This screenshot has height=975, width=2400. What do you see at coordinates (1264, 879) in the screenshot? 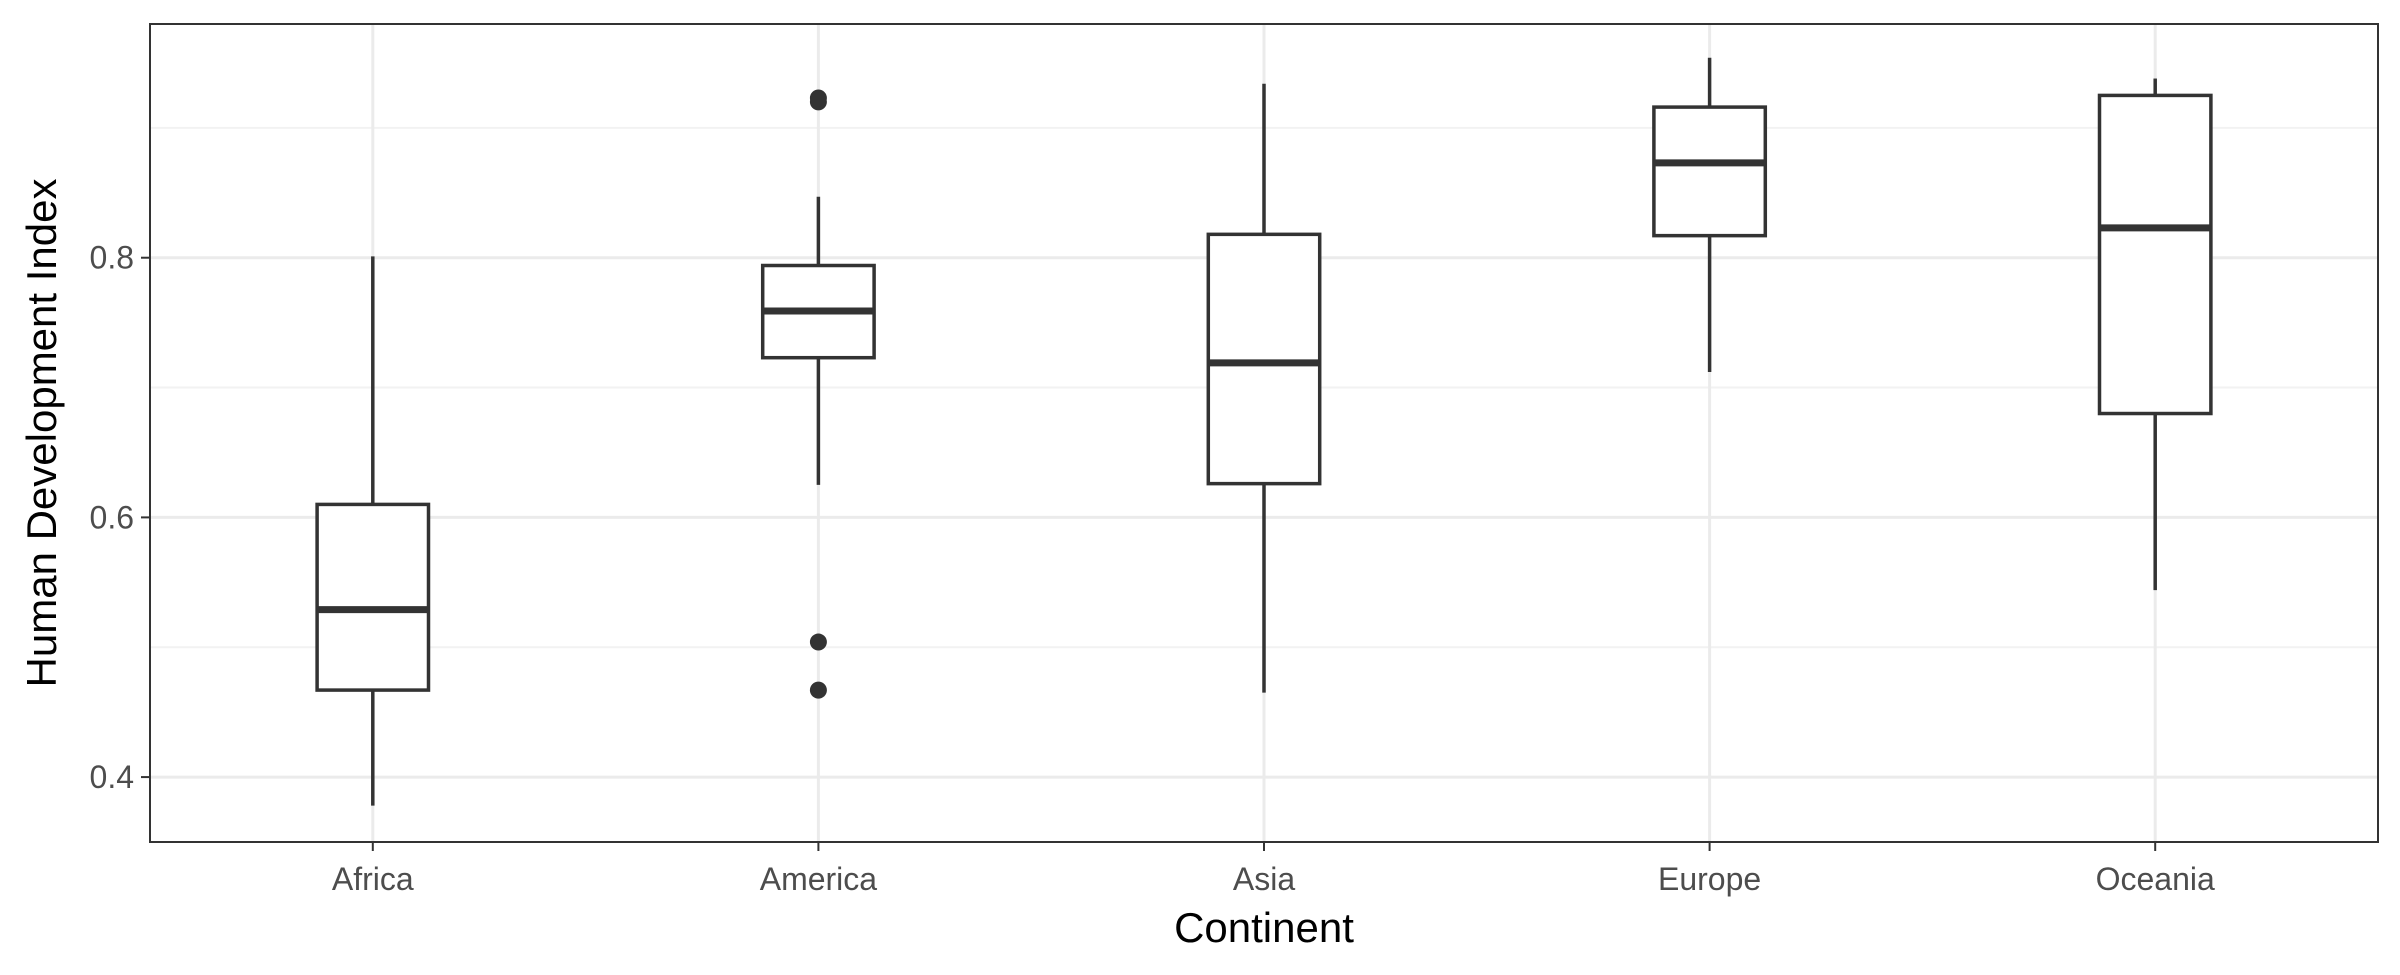
I see `x-tick-label: Asia` at bounding box center [1264, 879].